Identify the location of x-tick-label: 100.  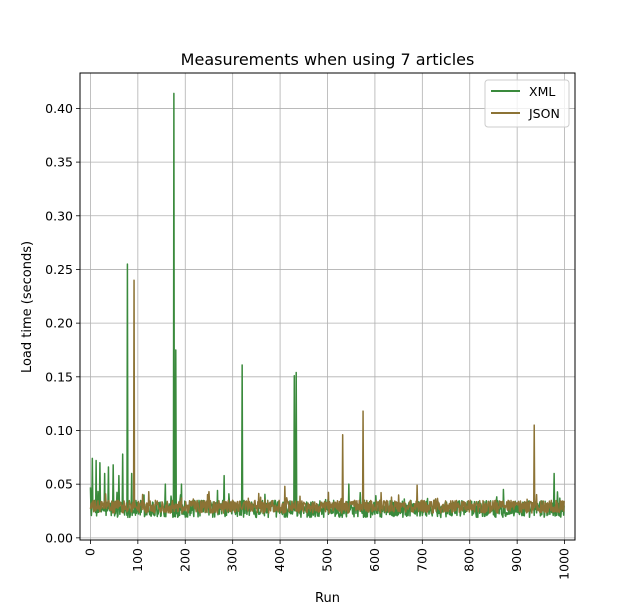
(137, 560).